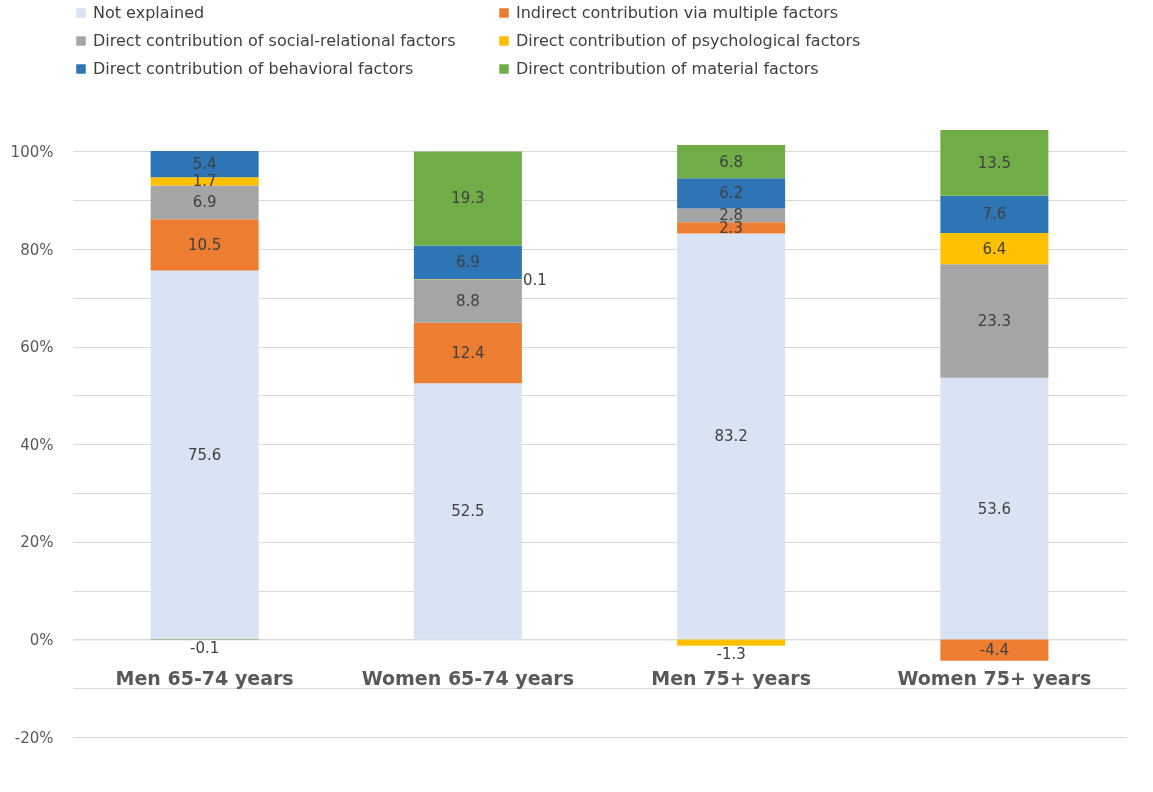 The height and width of the screenshot is (792, 1153). What do you see at coordinates (274, 40) in the screenshot?
I see `legend-label: Direct contribution of social-relational factors` at bounding box center [274, 40].